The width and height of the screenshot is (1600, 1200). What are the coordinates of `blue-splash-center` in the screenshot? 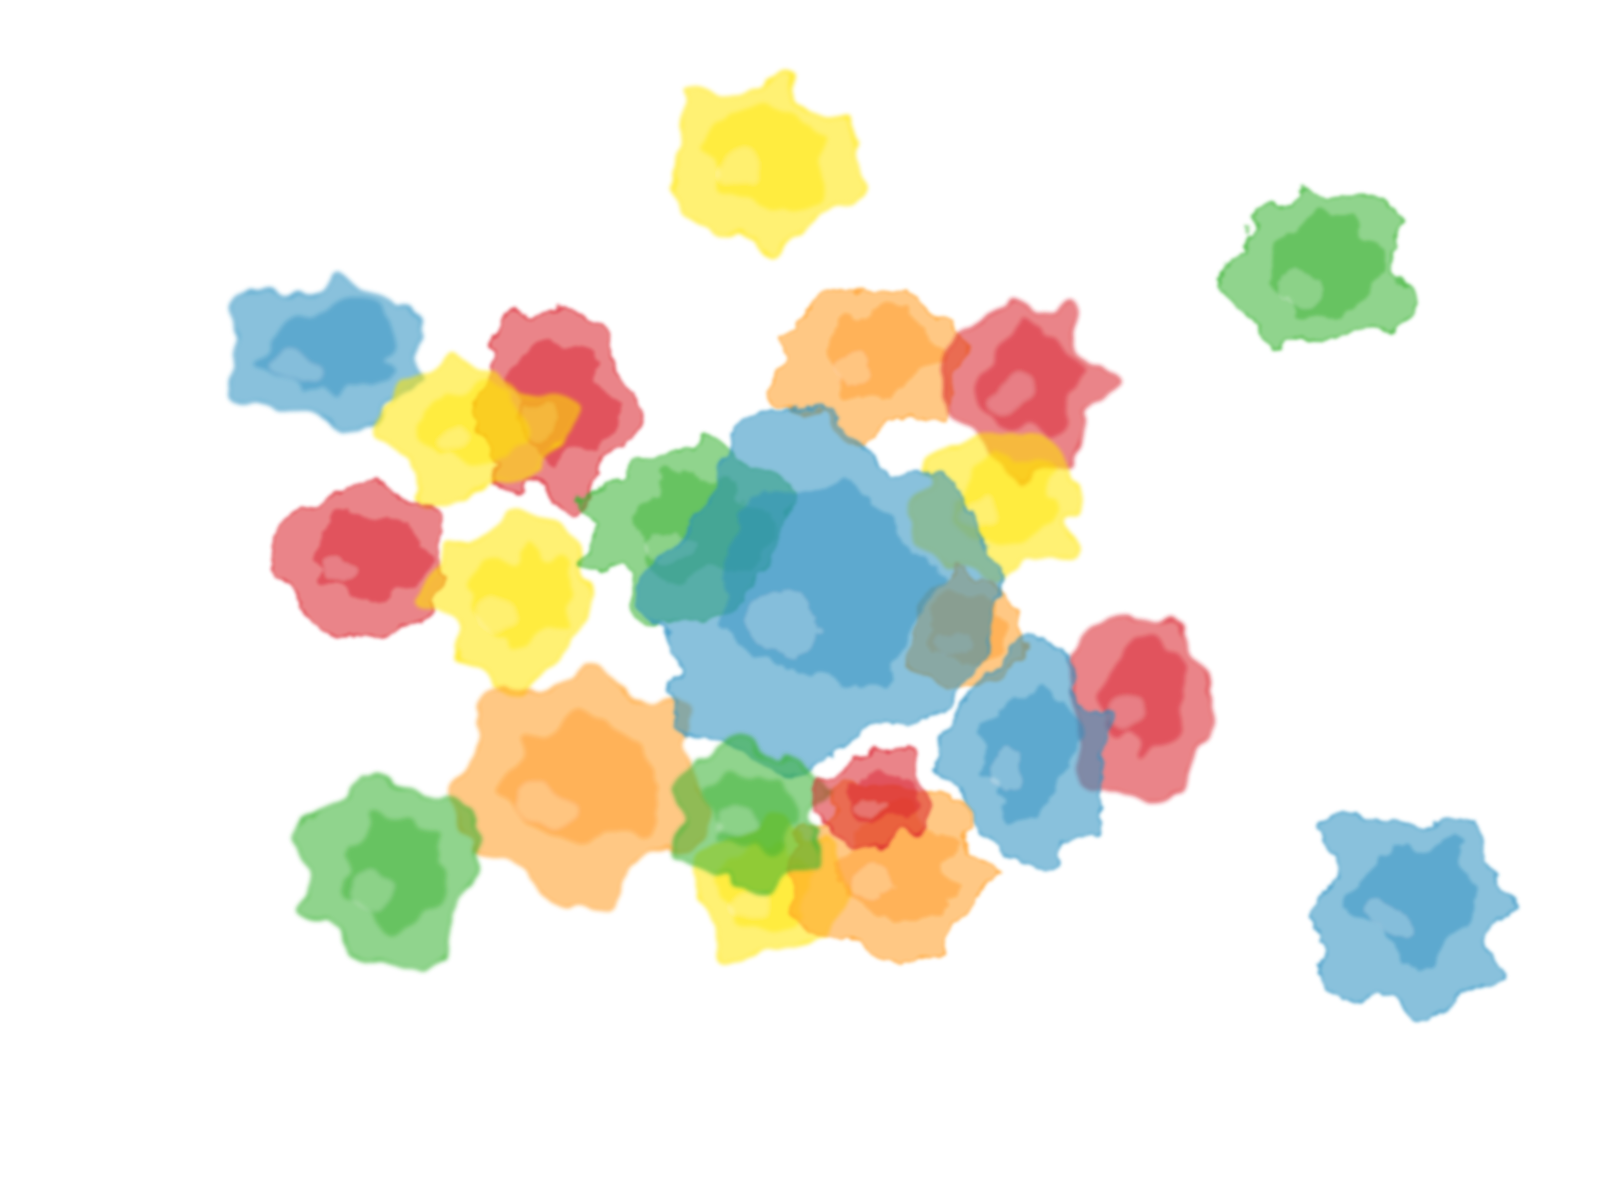 It's located at (814, 591).